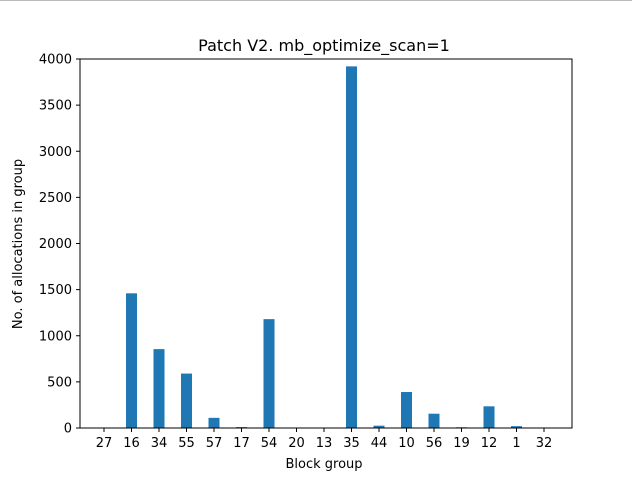 The image size is (632, 479). What do you see at coordinates (323, 464) in the screenshot?
I see `x-axis-label: Block group` at bounding box center [323, 464].